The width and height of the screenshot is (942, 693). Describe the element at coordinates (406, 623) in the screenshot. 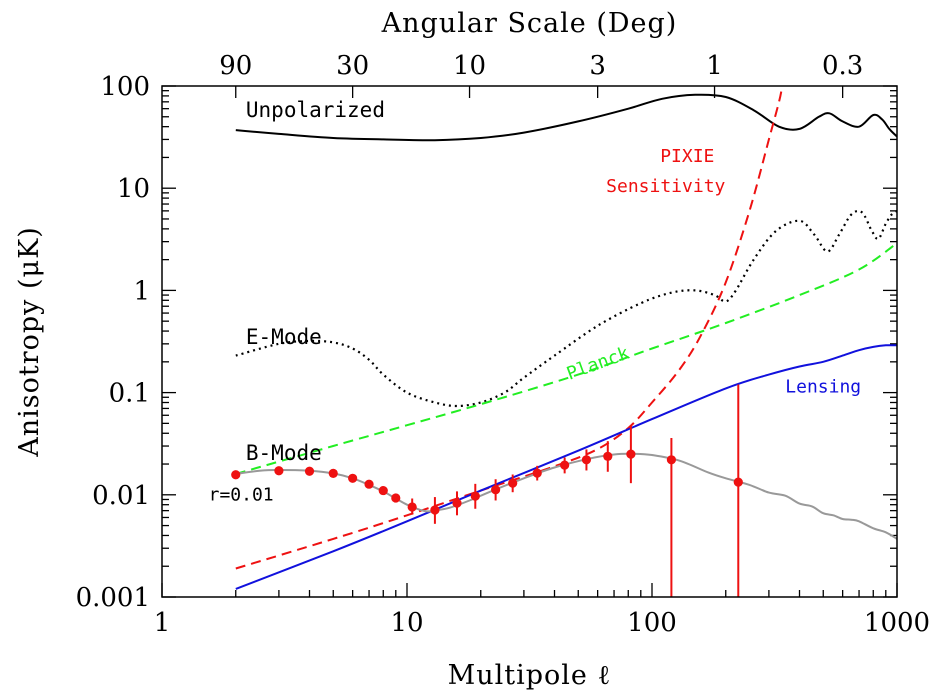

I see `x-tick-label: 10` at that location.